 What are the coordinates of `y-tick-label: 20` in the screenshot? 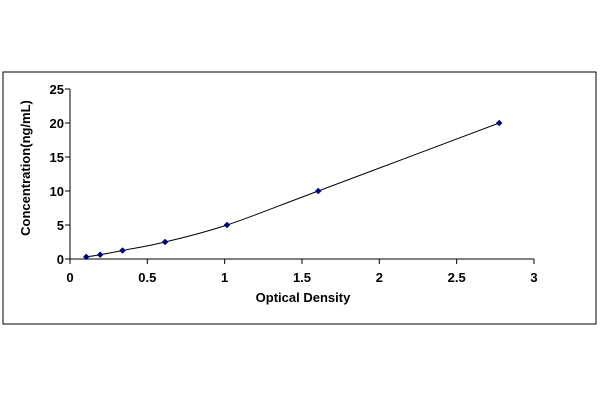 It's located at (57, 123).